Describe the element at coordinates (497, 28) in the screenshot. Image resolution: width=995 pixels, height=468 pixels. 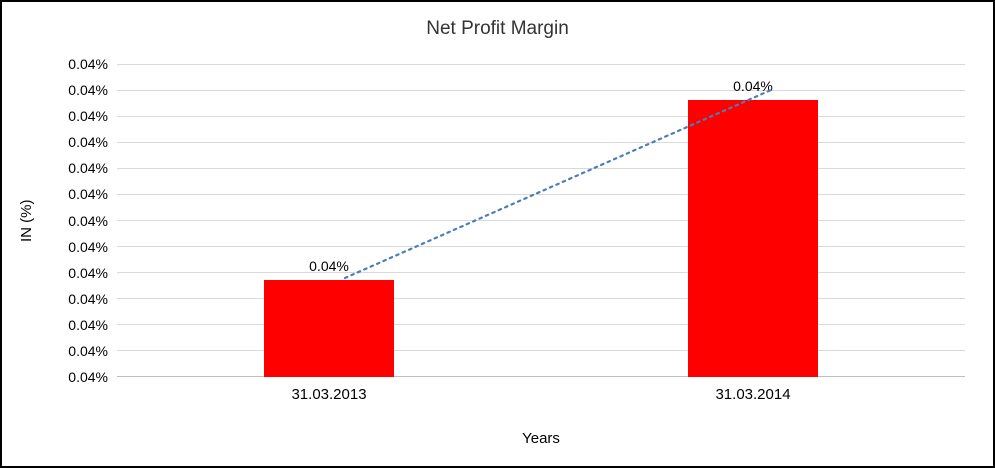
I see `chart-title: Net Profit Margin` at that location.